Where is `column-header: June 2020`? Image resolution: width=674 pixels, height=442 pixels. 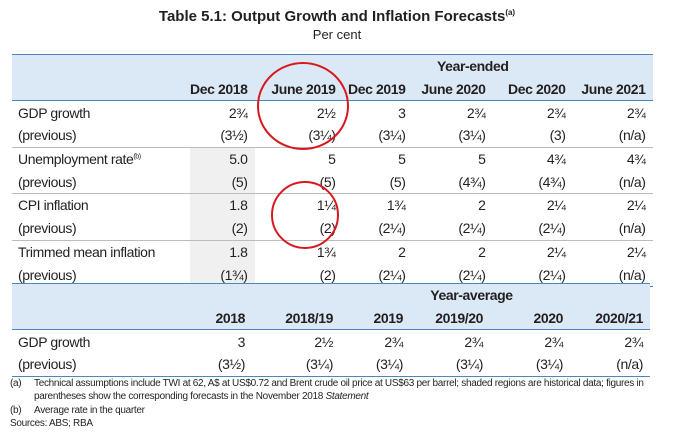
column-header: June 2020 is located at coordinates (453, 89).